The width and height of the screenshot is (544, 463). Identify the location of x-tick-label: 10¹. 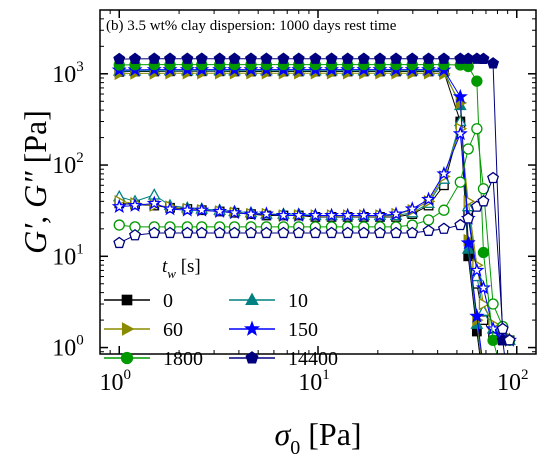
(314, 381).